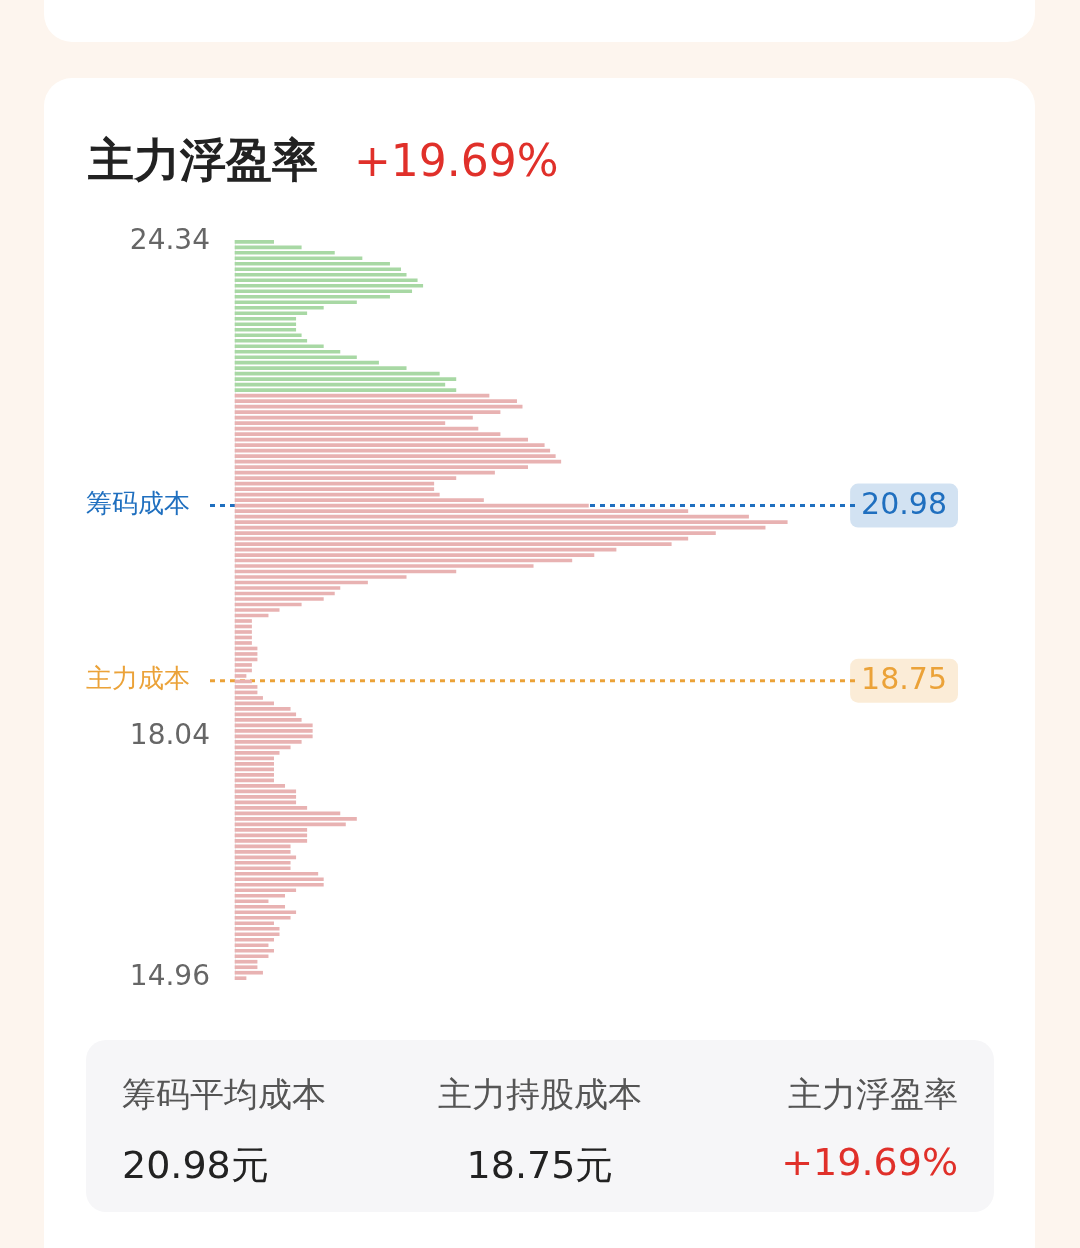 The height and width of the screenshot is (1248, 1080). I want to click on text: +19.69%, so click(869, 1162).